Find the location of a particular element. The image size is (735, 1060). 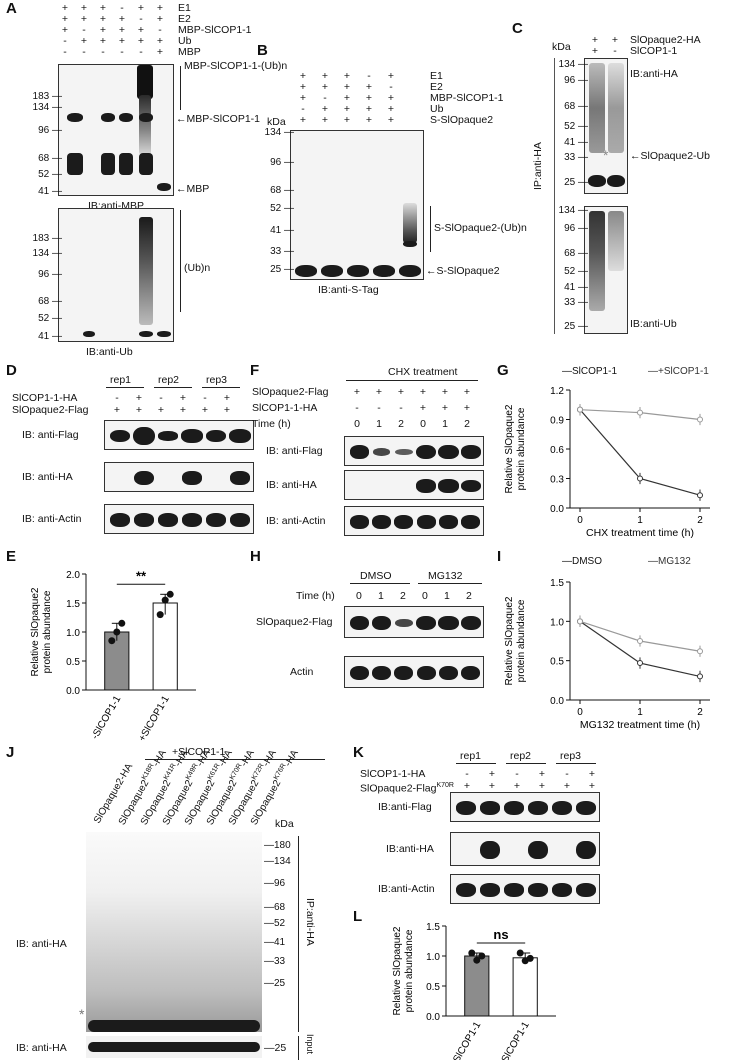

bar is located at coordinates (525, 987).